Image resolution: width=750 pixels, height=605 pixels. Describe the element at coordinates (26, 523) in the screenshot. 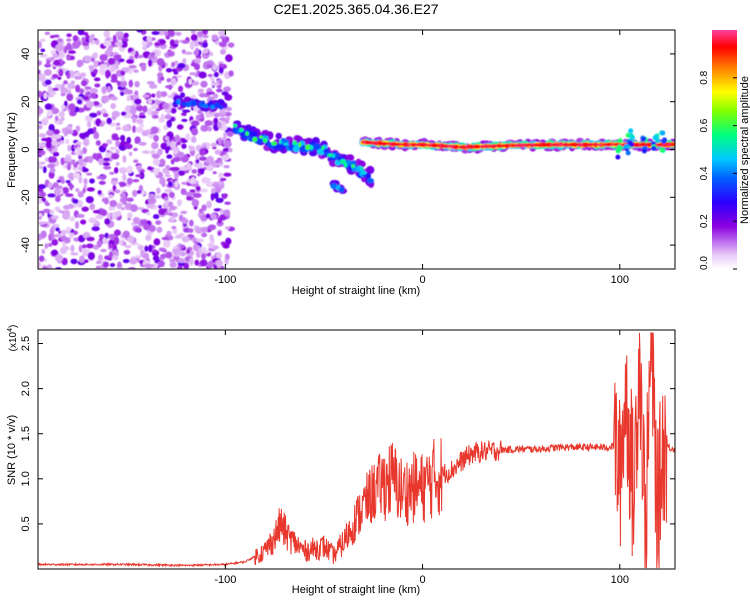

I see `snr-ytick-label: 0.5` at that location.